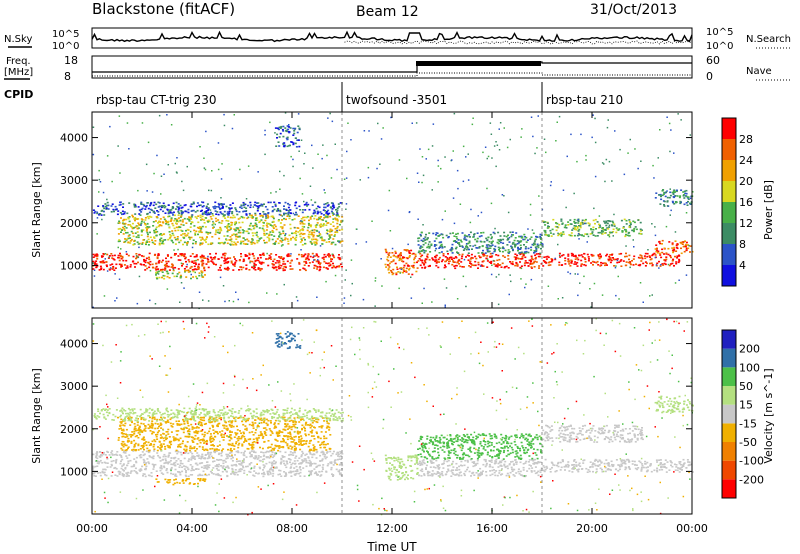  What do you see at coordinates (746, 181) in the screenshot?
I see `colorbar-tick-label: 20` at bounding box center [746, 181].